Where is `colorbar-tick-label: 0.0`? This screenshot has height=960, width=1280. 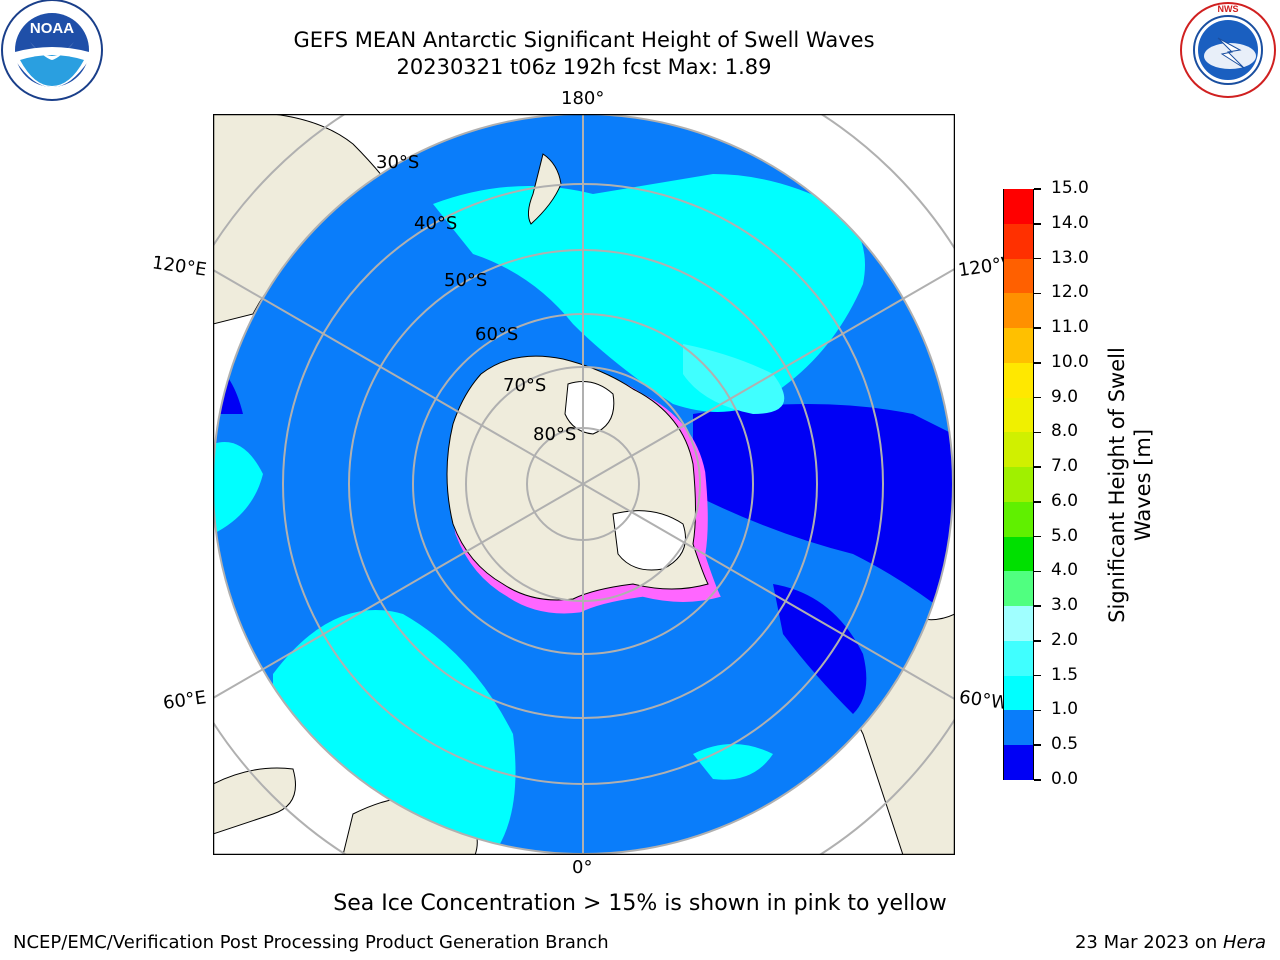
colorbar-tick-label: 0.0 is located at coordinates (1065, 779).